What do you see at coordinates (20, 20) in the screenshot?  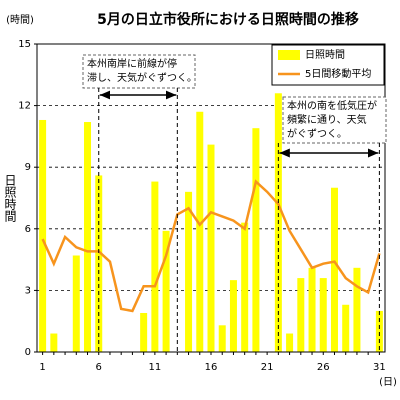 I see `y-unit: (時間)` at bounding box center [20, 20].